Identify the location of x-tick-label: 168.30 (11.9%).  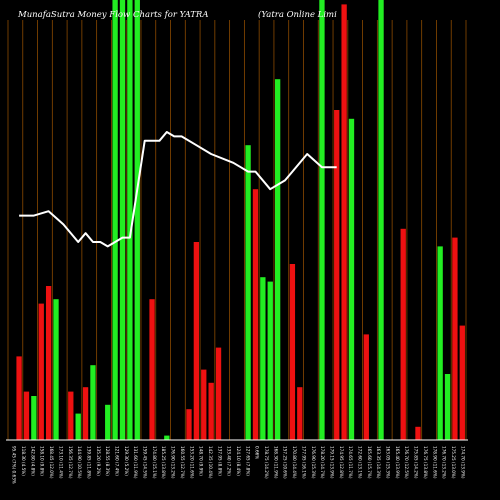
(275, 462).